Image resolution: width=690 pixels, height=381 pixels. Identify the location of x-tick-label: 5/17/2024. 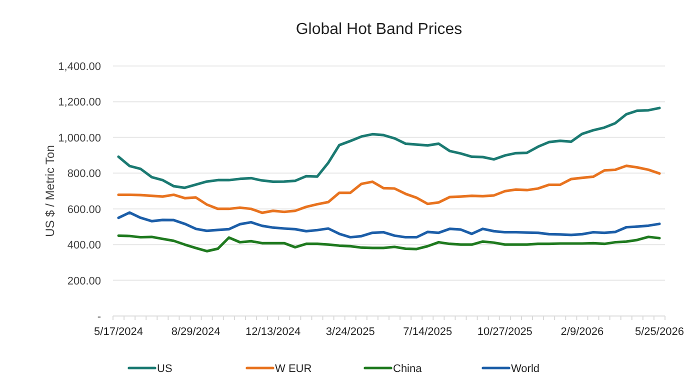
(118, 332).